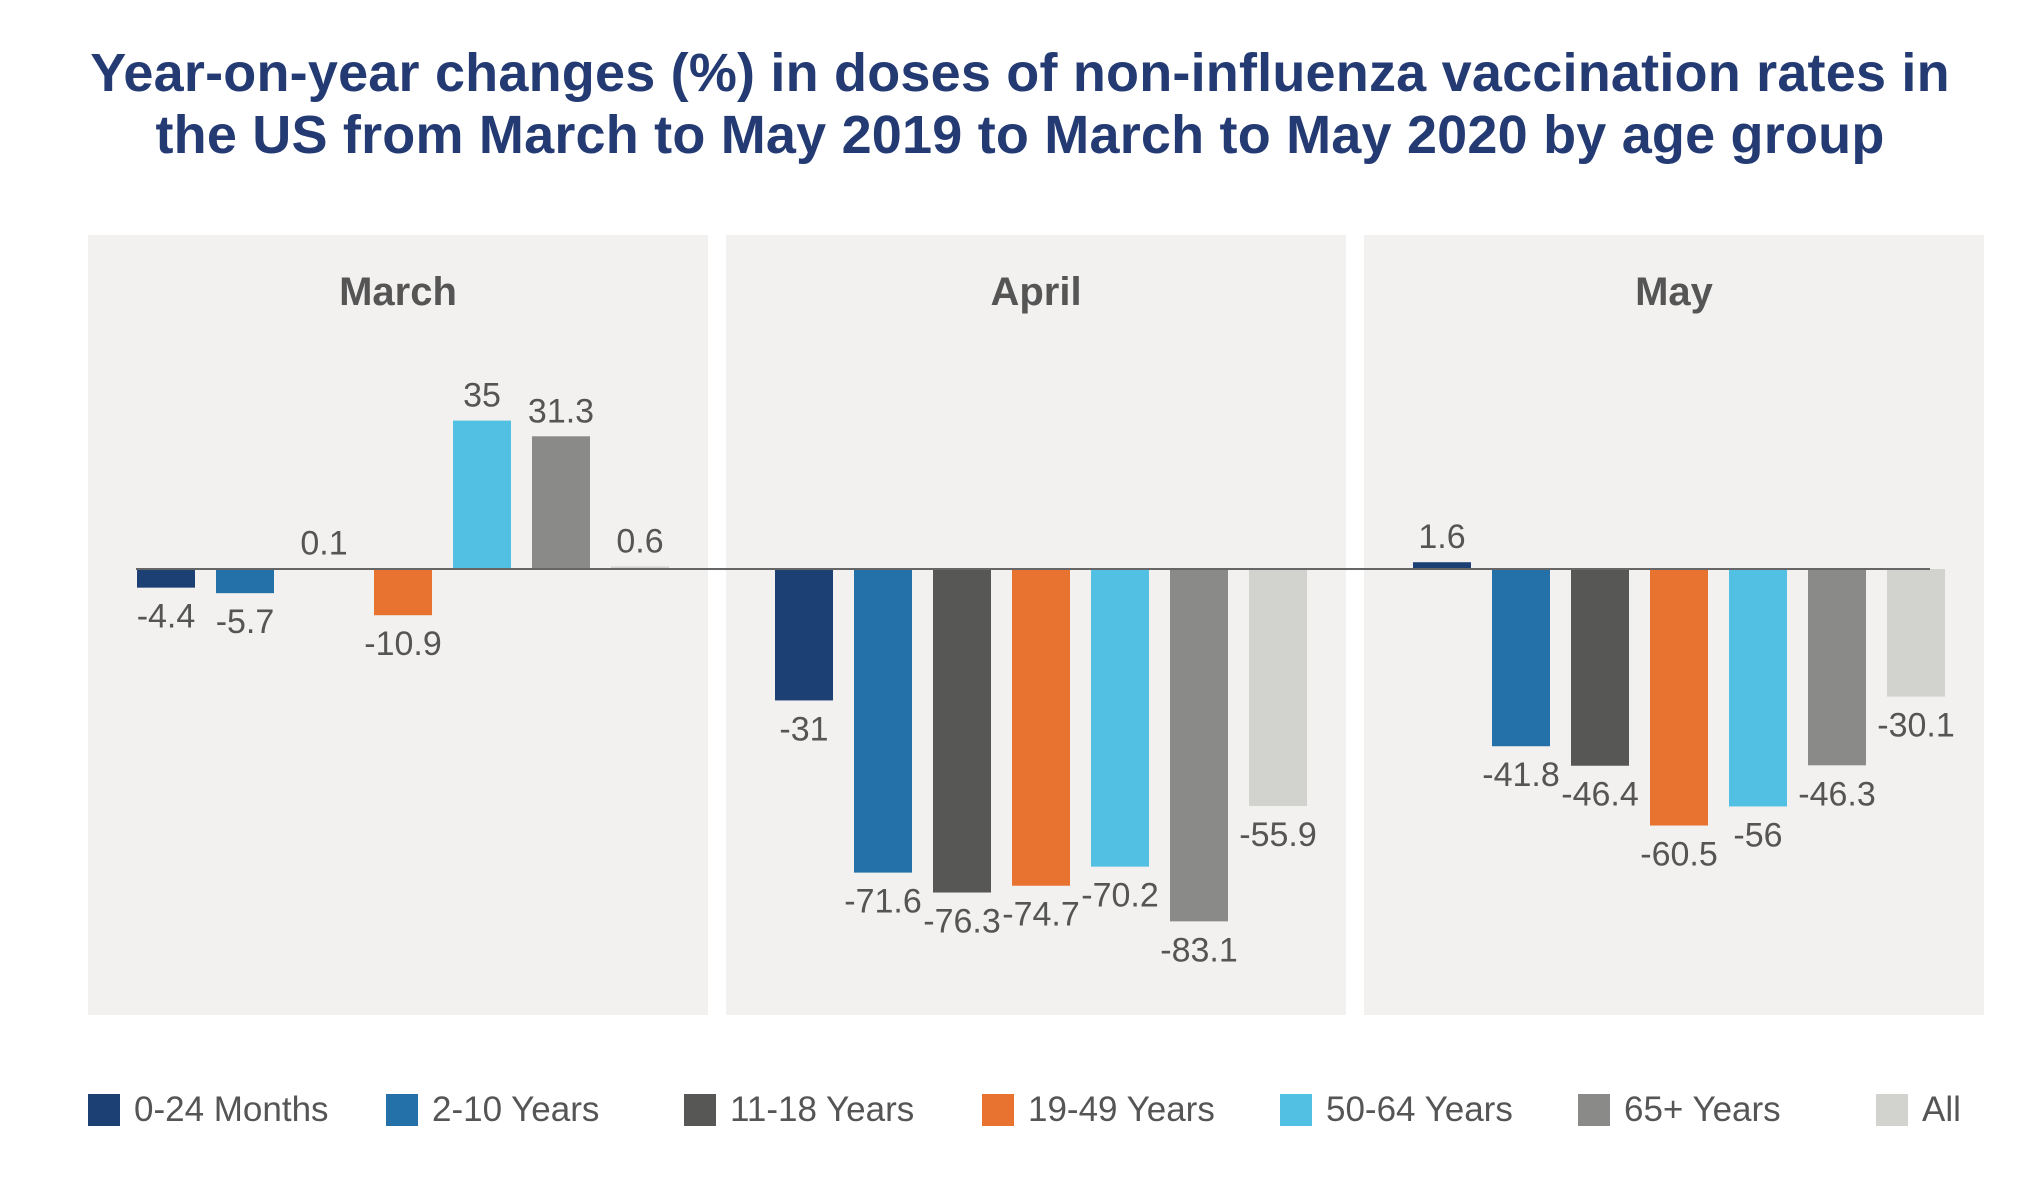 The width and height of the screenshot is (2040, 1189). I want to click on bar-may-50-64-years, so click(1758, 688).